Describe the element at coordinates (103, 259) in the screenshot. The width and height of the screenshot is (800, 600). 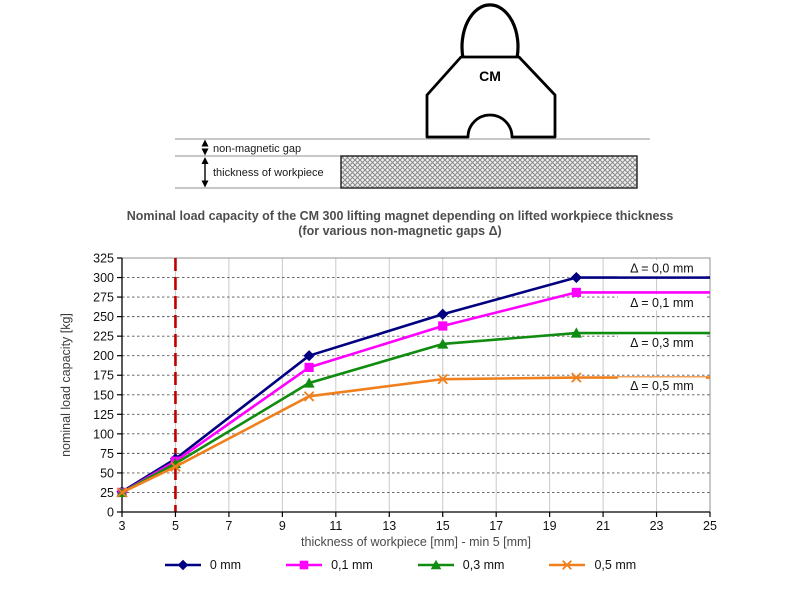
I see `y-tick-label: 325` at that location.